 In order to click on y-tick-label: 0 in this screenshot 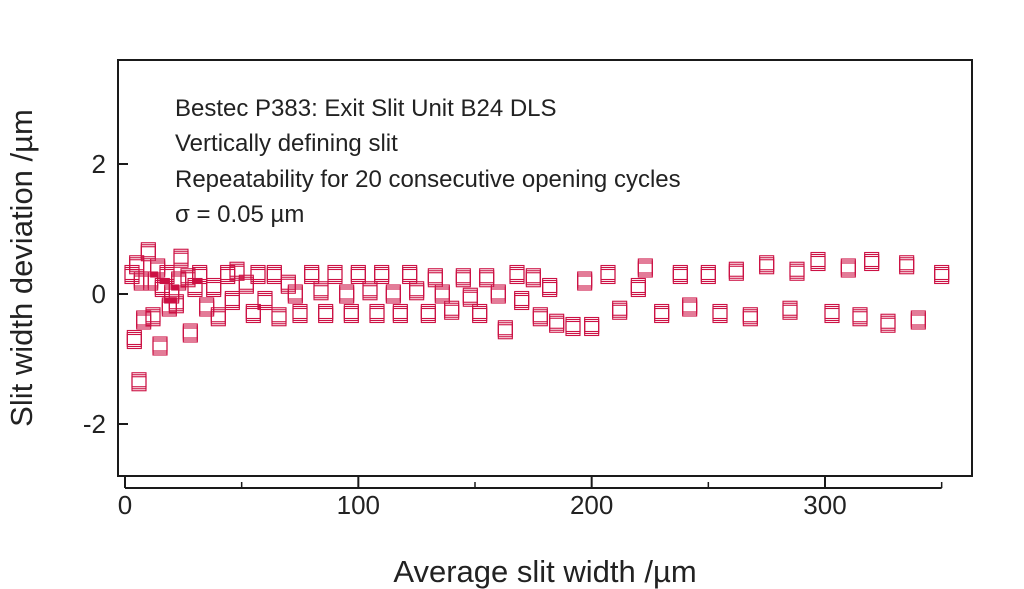, I will do `click(99, 294)`.